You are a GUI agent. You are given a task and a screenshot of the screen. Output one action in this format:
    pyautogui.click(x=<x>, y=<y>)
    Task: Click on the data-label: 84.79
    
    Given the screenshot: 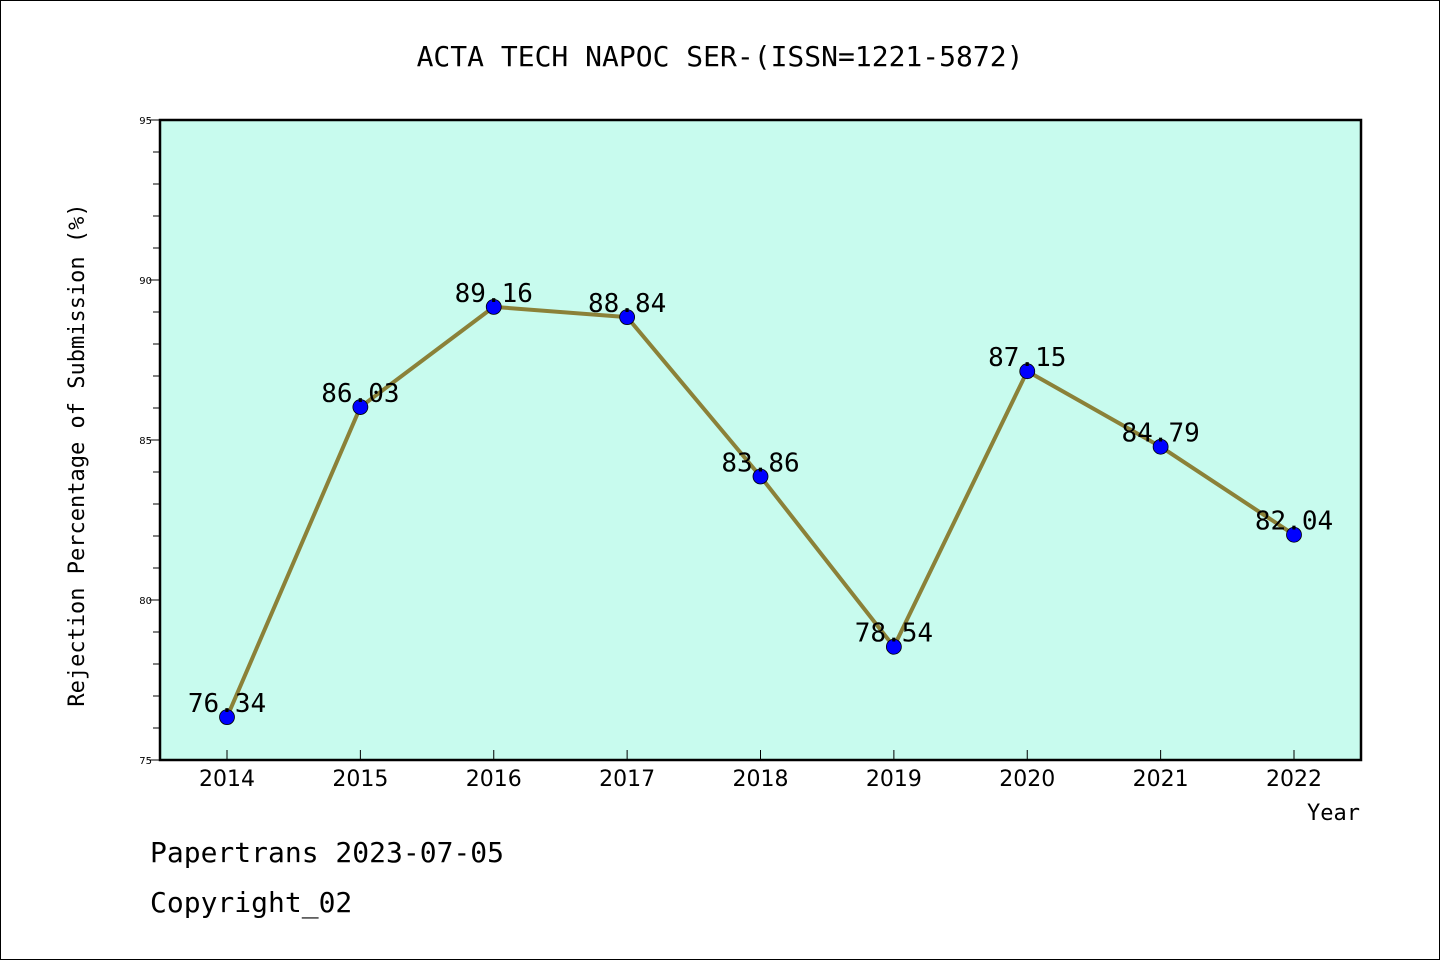 What is the action you would take?
    pyautogui.click(x=1160, y=434)
    